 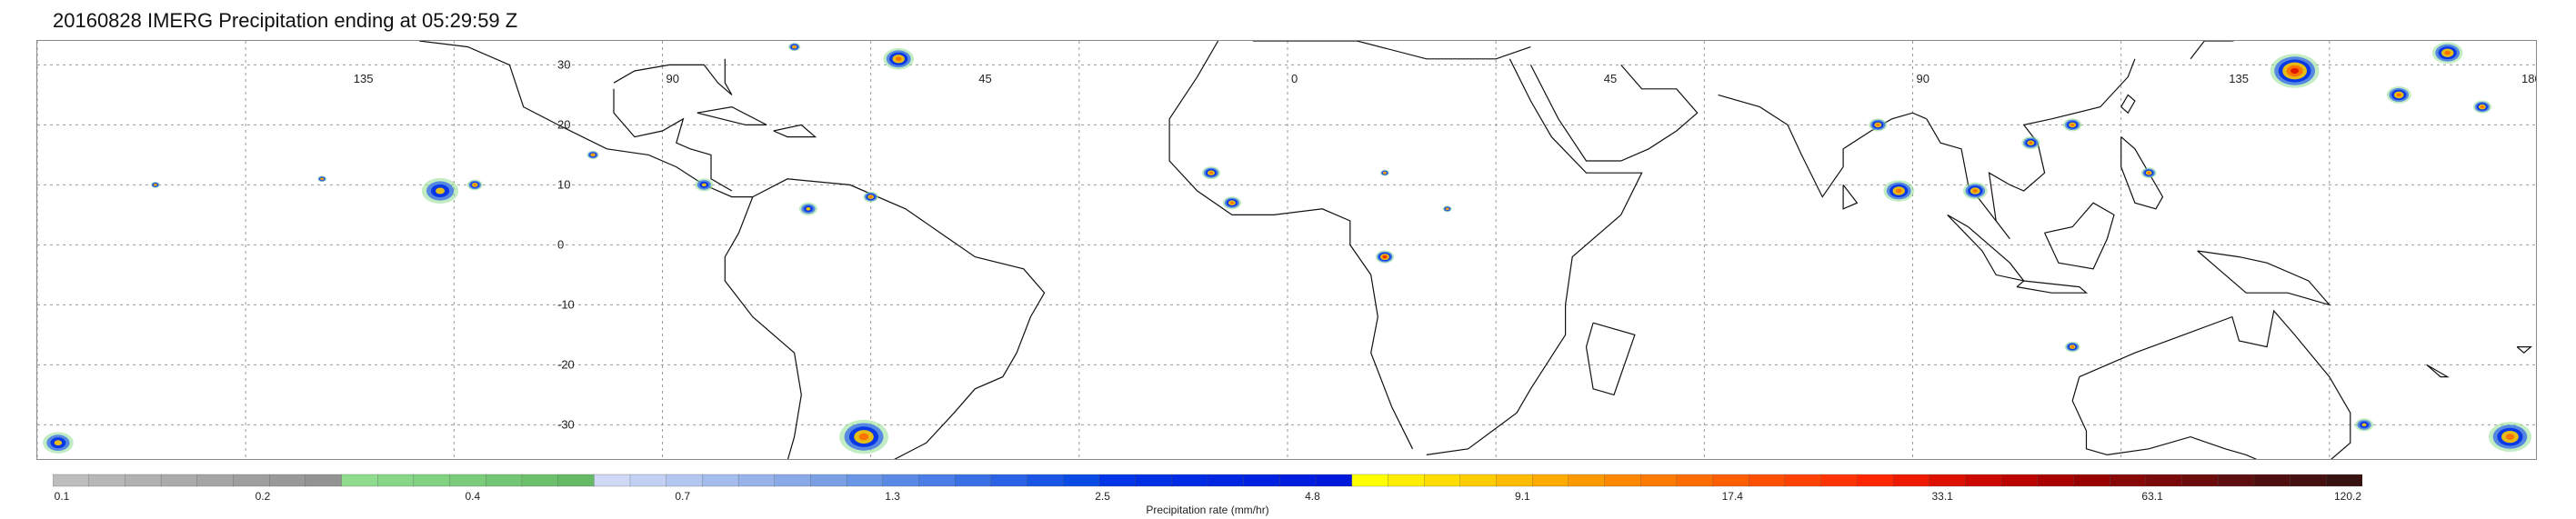 What do you see at coordinates (473, 496) in the screenshot?
I see `colorbar-tick-label: 0.4` at bounding box center [473, 496].